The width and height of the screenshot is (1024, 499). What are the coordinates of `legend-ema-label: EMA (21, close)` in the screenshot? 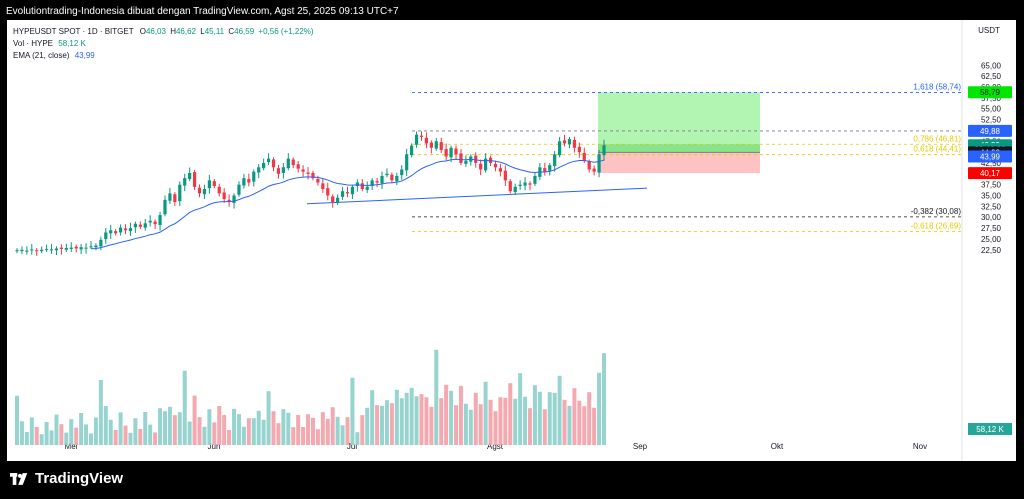 It's located at (41, 55).